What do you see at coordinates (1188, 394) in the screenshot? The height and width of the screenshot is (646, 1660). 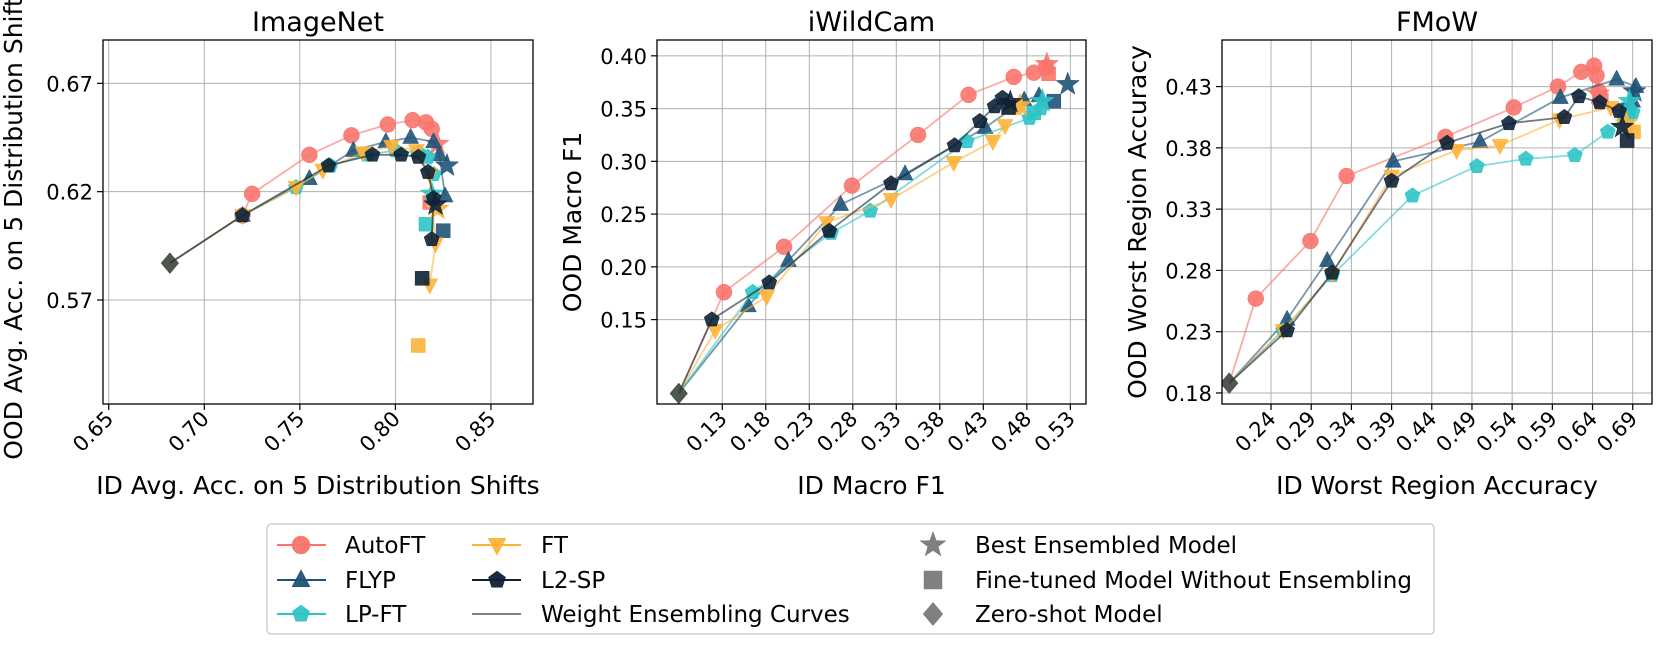 I see `y-tick-label: 0.18` at bounding box center [1188, 394].